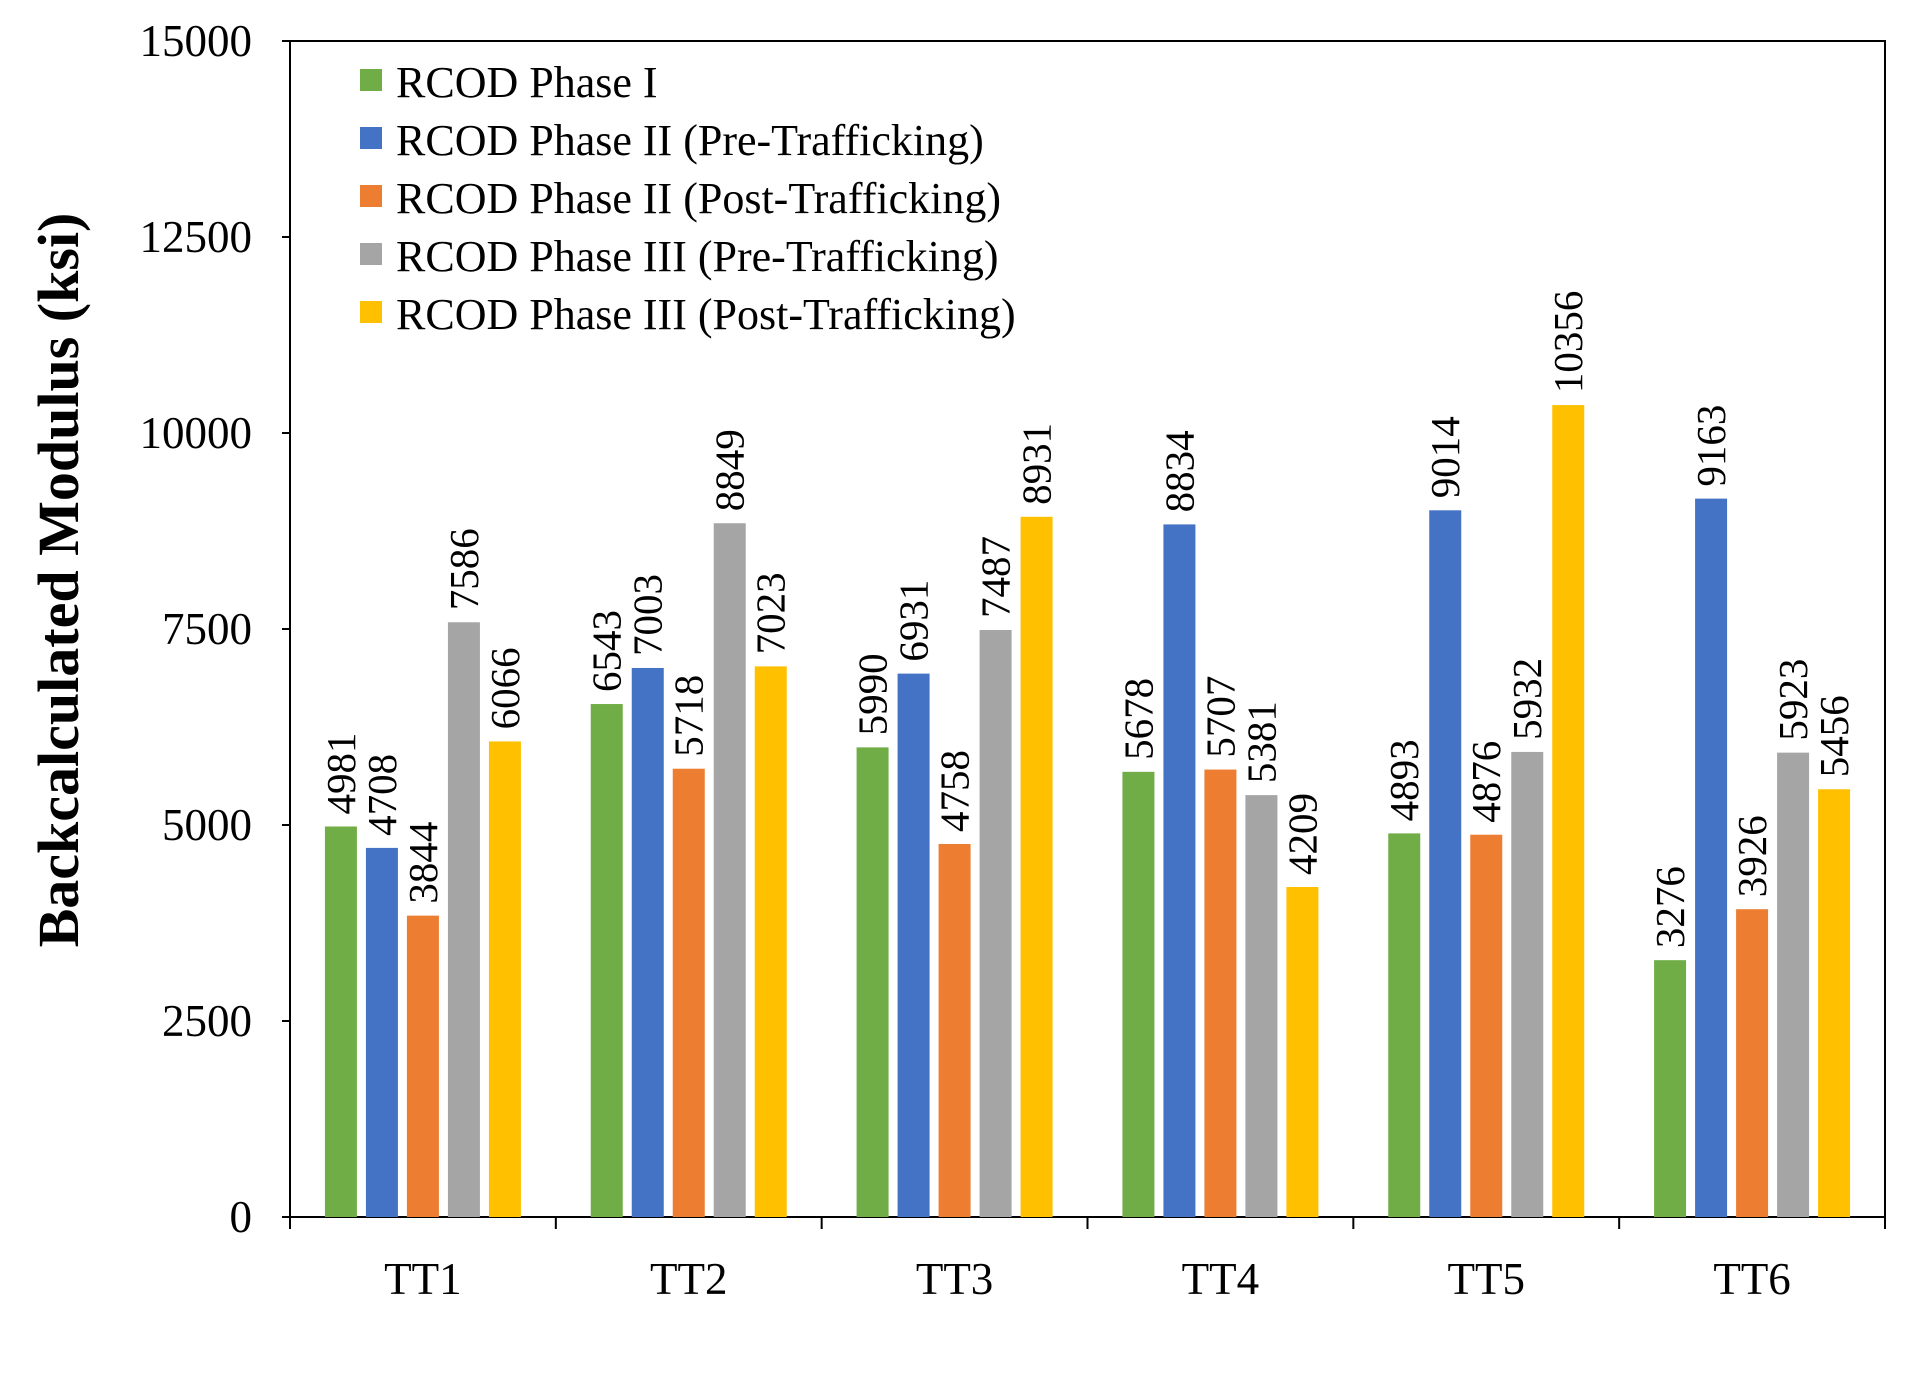 This screenshot has width=1905, height=1381. Describe the element at coordinates (697, 256) in the screenshot. I see `legend-label: RCOD Phase III (Pre-Trafficking)` at that location.